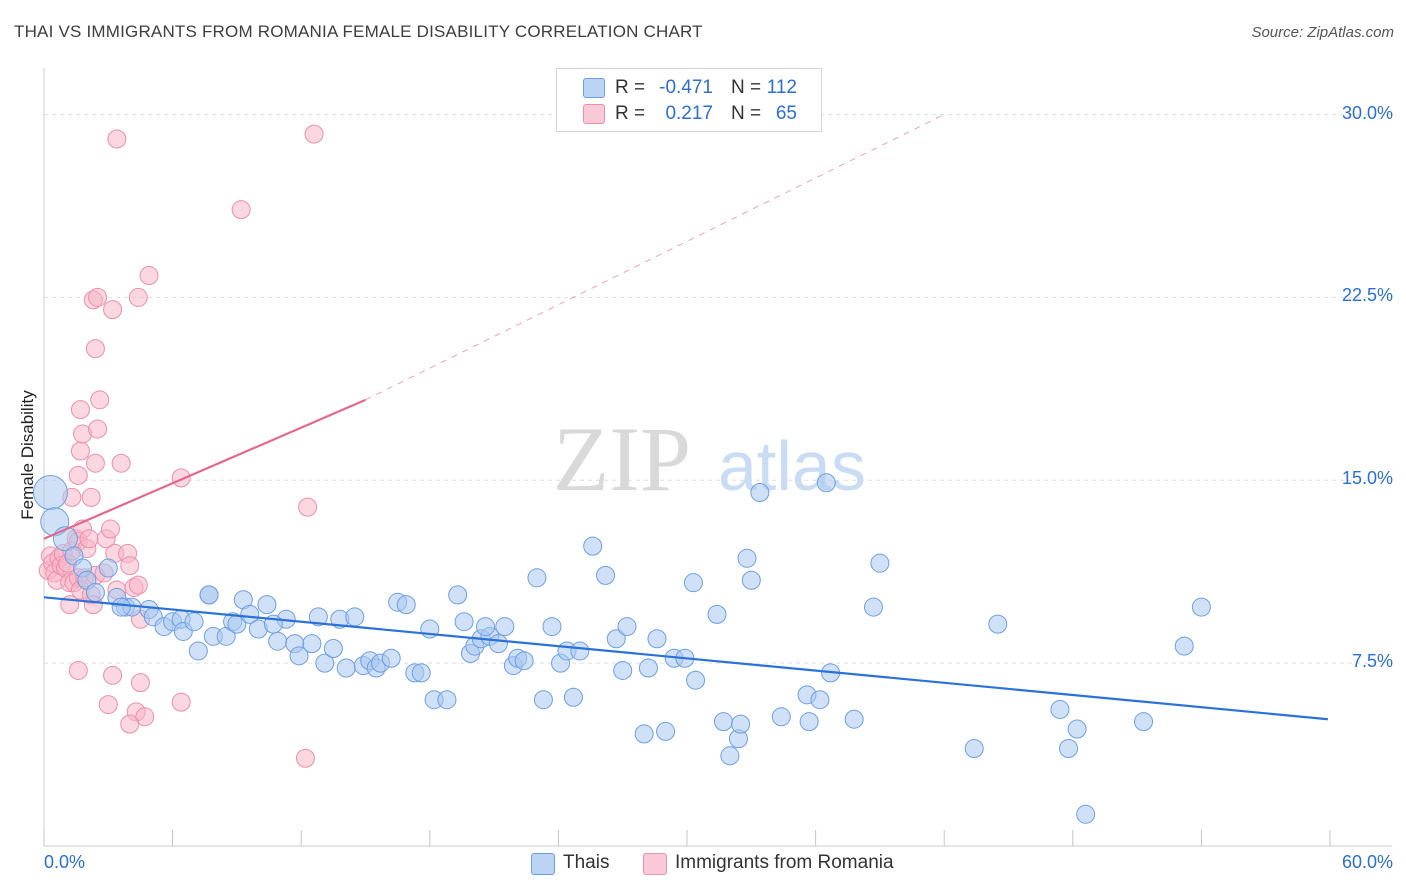  I want to click on romania-trend-line, so click(204, 469).